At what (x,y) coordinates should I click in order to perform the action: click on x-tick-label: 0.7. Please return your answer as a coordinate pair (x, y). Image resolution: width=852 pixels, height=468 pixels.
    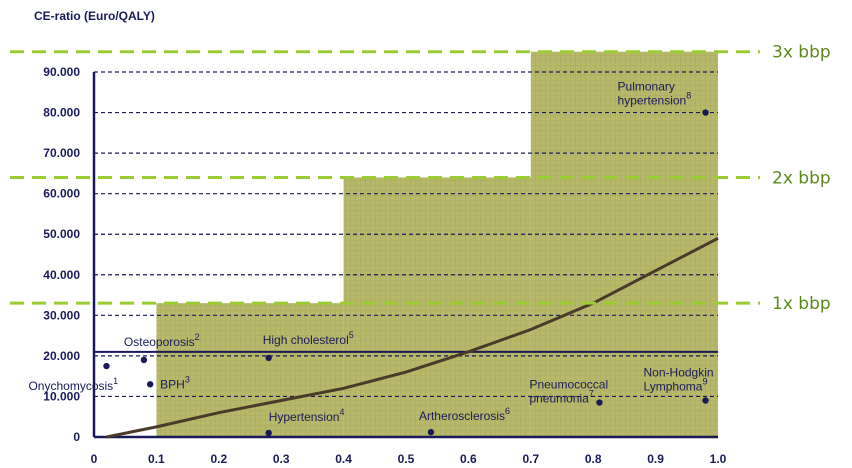
    Looking at the image, I should click on (530, 459).